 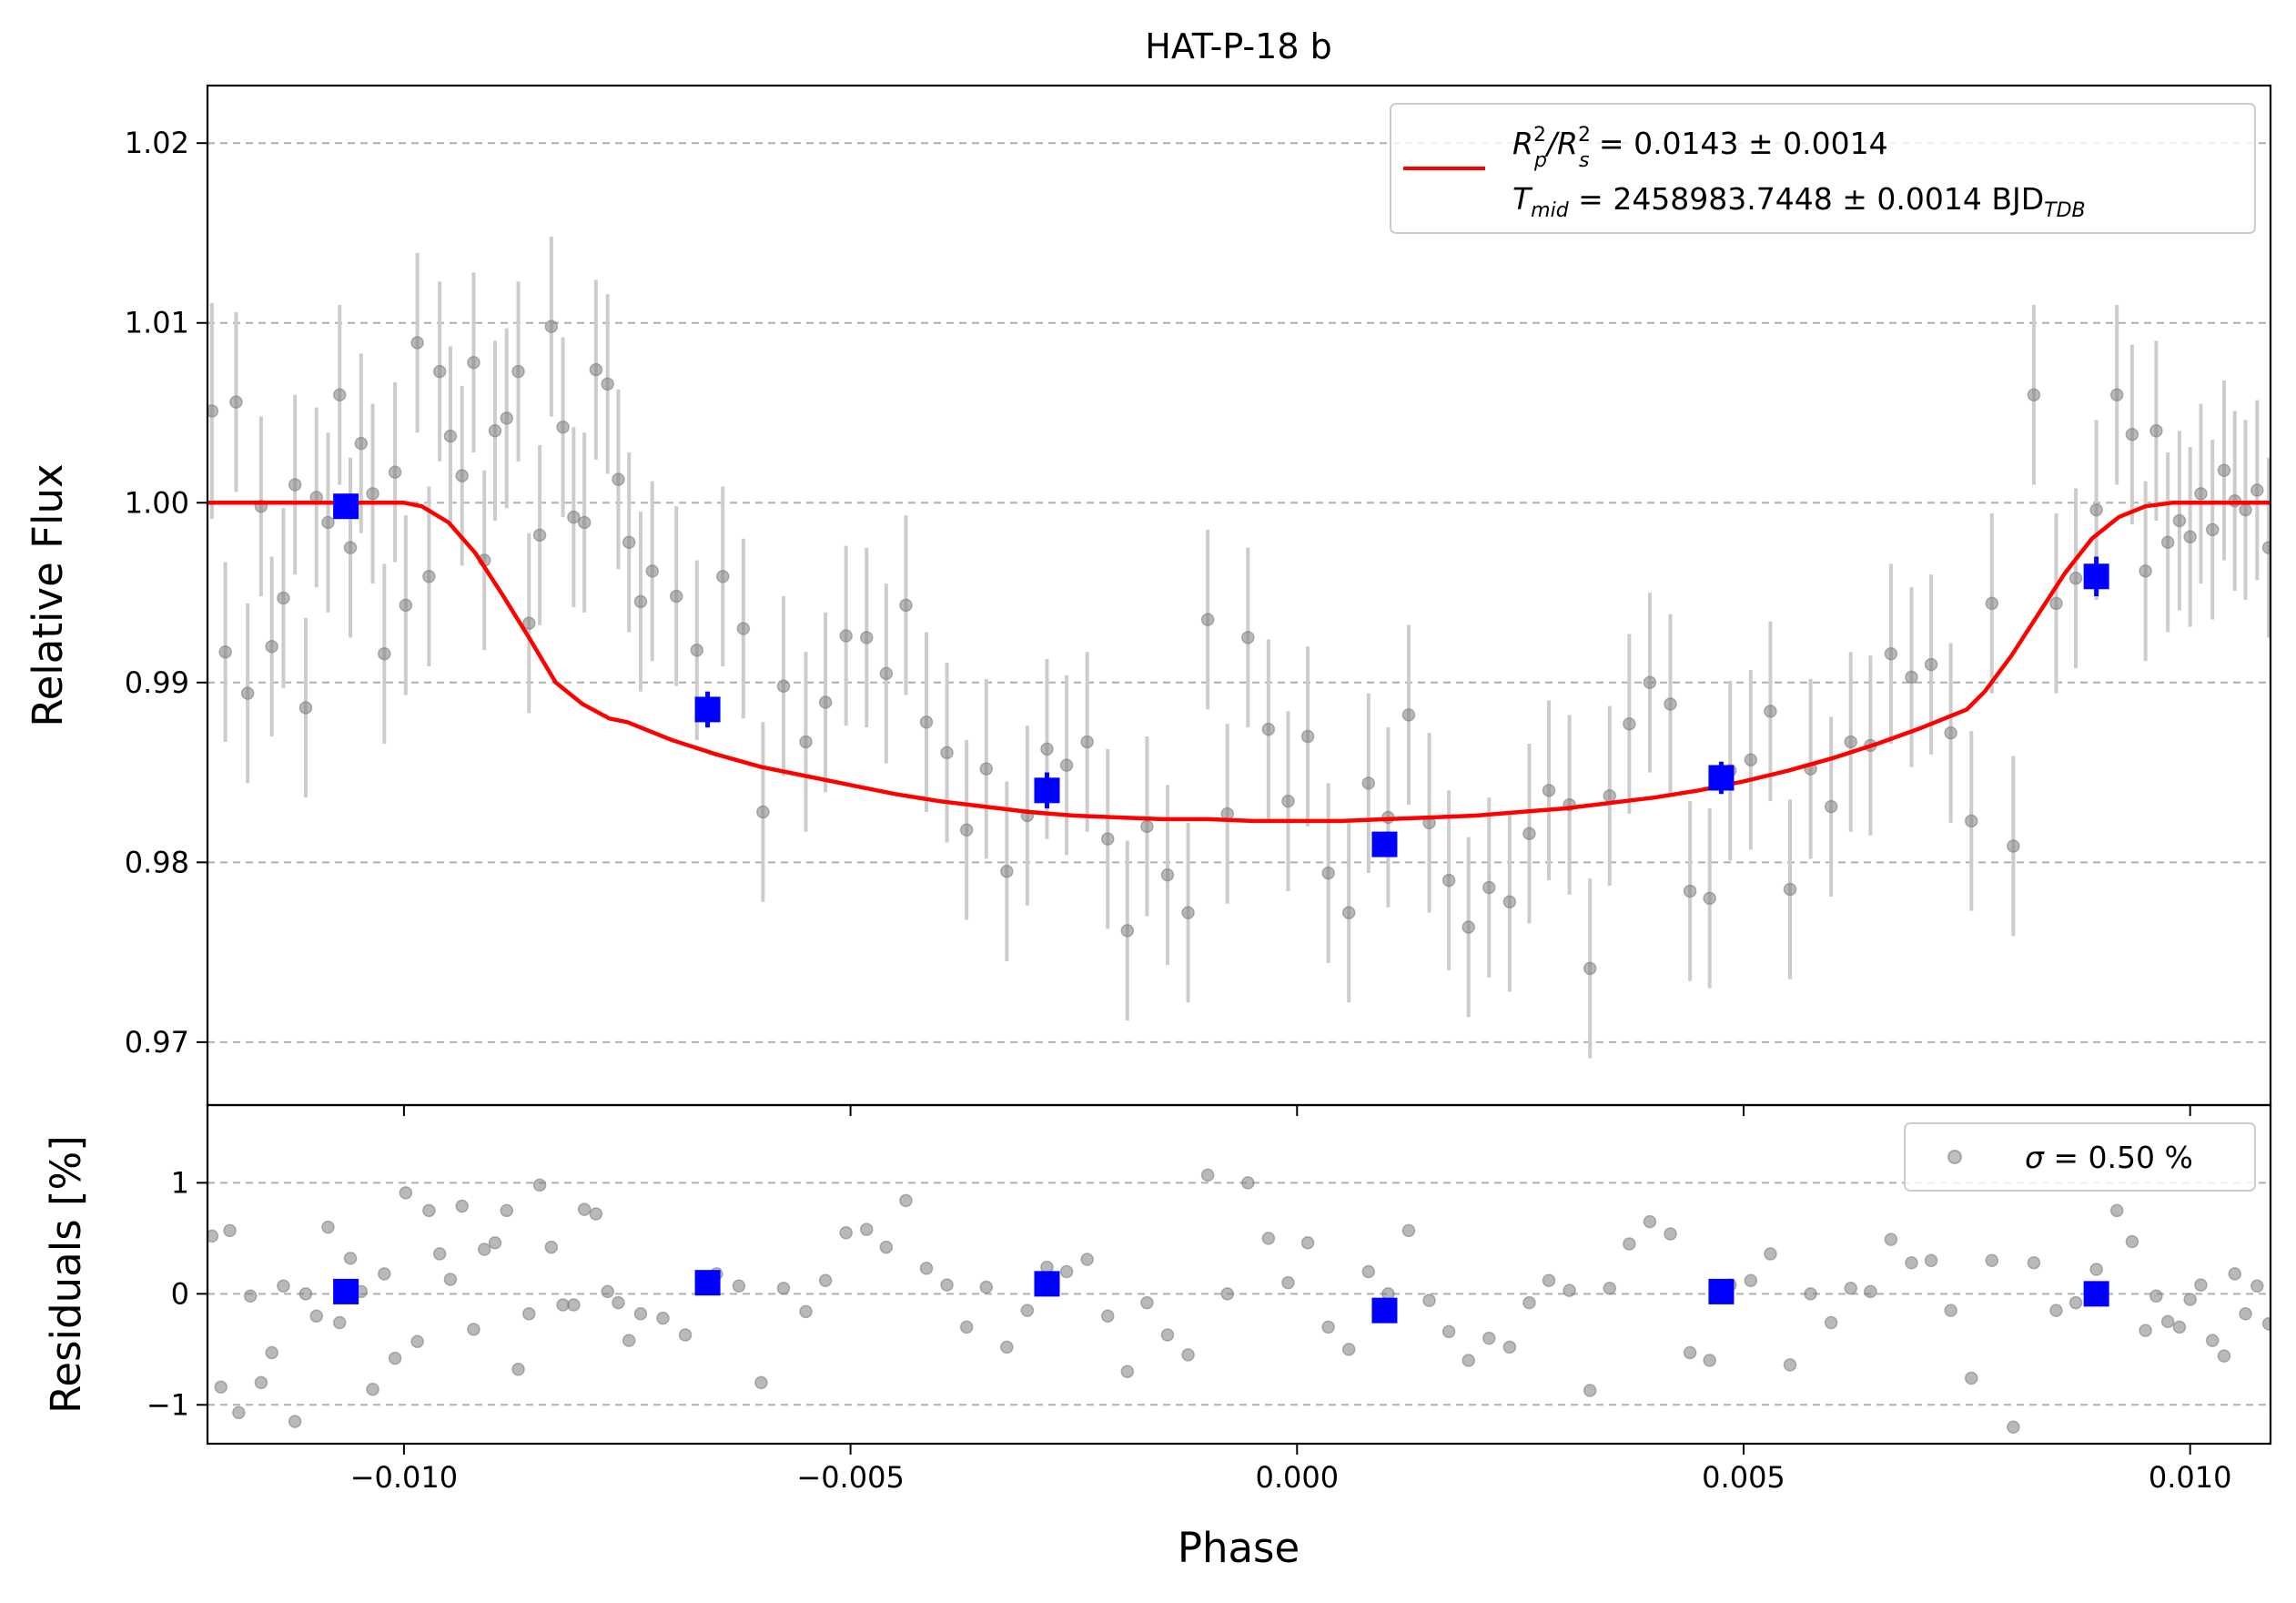 I want to click on legend-sub2: s, so click(x=1584, y=160).